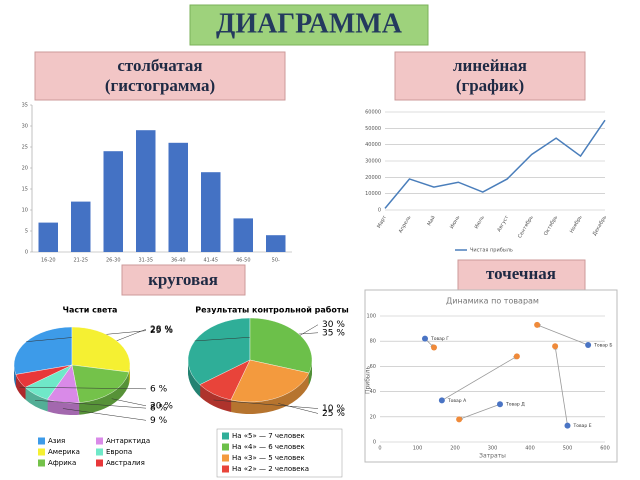 This screenshot has width=640, height=480. I want to click on legend-label: Чистая прибыль, so click(491, 251).